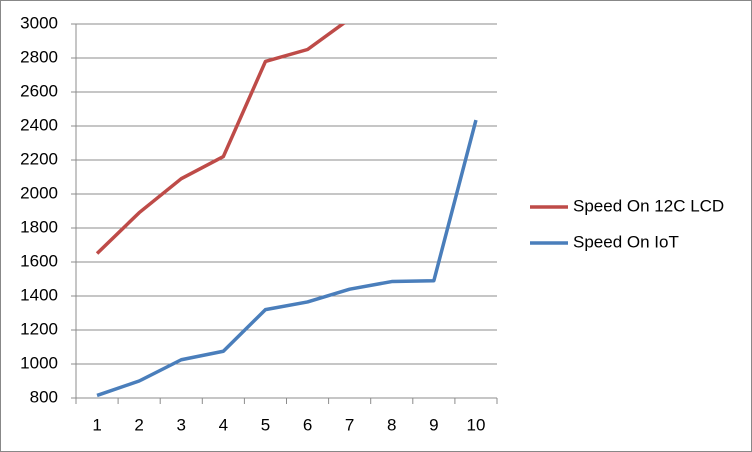  I want to click on x-tick-label: 7, so click(349, 424).